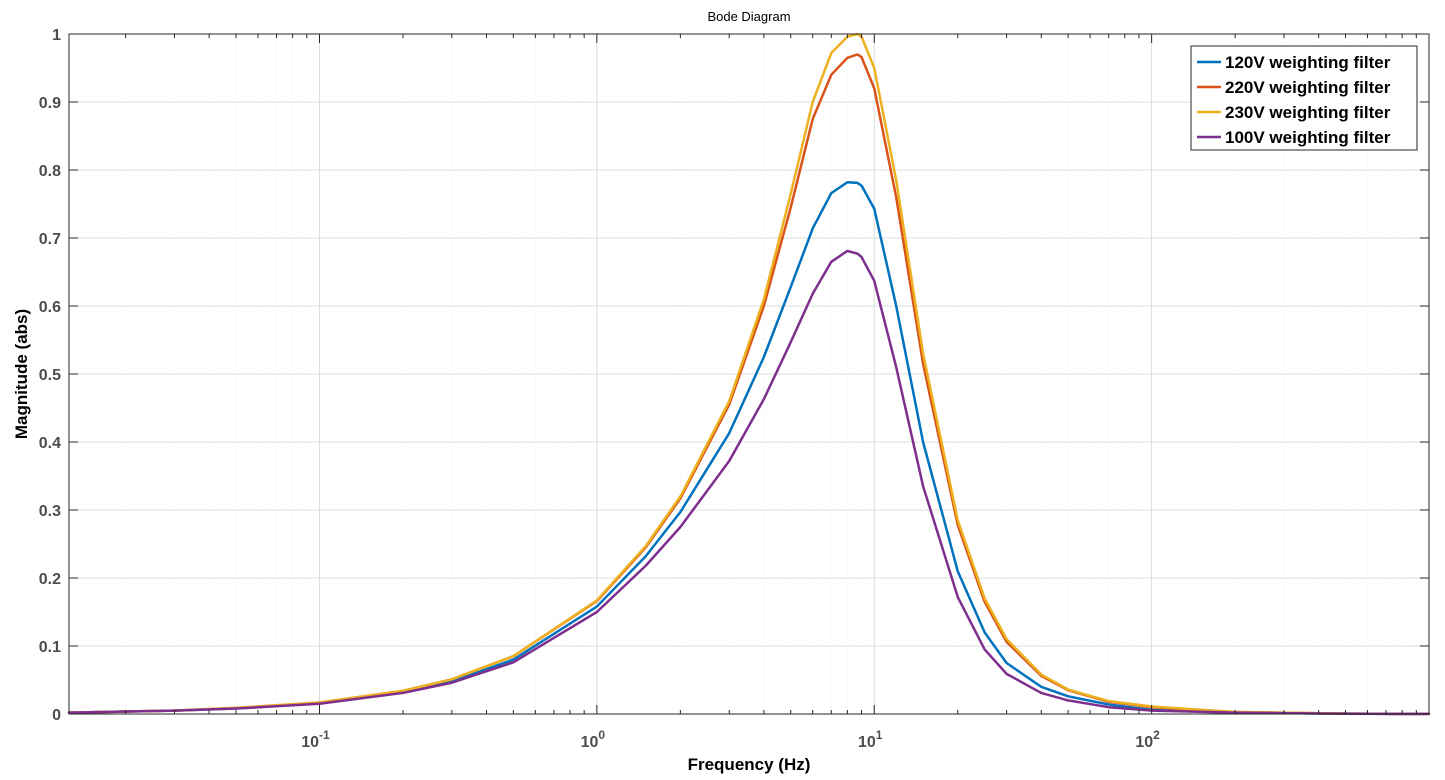  I want to click on legend-label: 230V weighting filter, so click(1308, 112).